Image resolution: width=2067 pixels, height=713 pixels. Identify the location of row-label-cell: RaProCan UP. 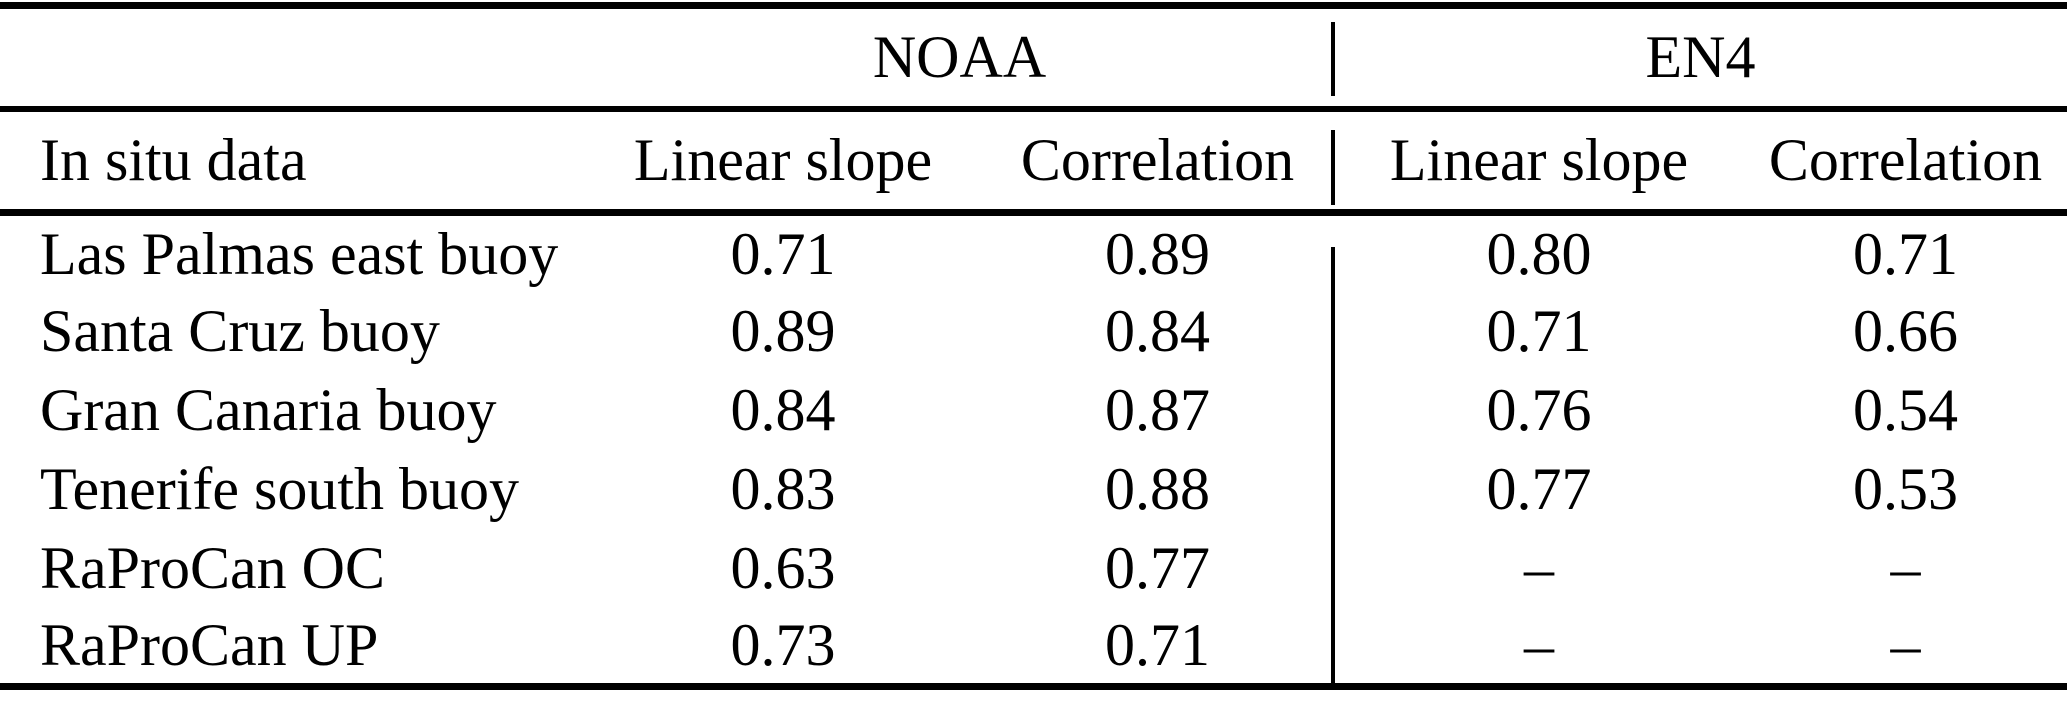
(209, 645).